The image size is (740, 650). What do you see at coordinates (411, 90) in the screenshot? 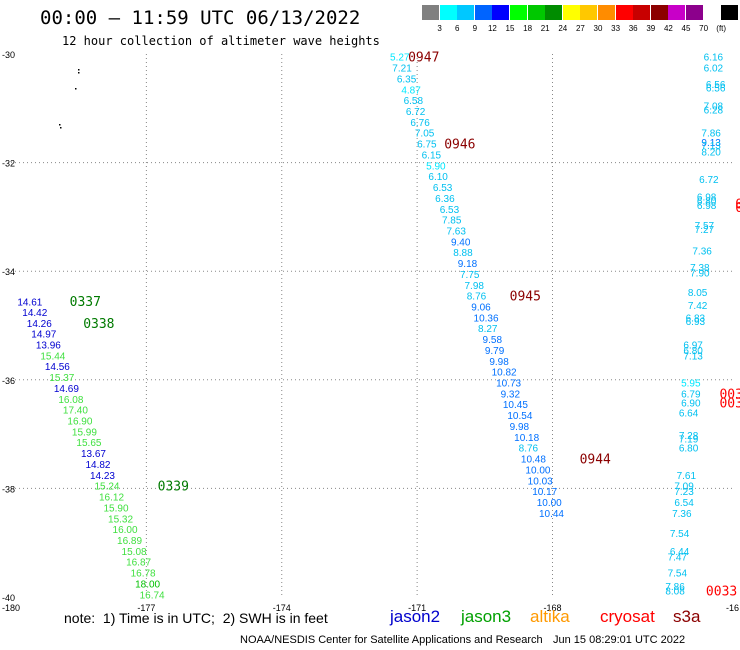
I see `swh-label: 4.87` at bounding box center [411, 90].